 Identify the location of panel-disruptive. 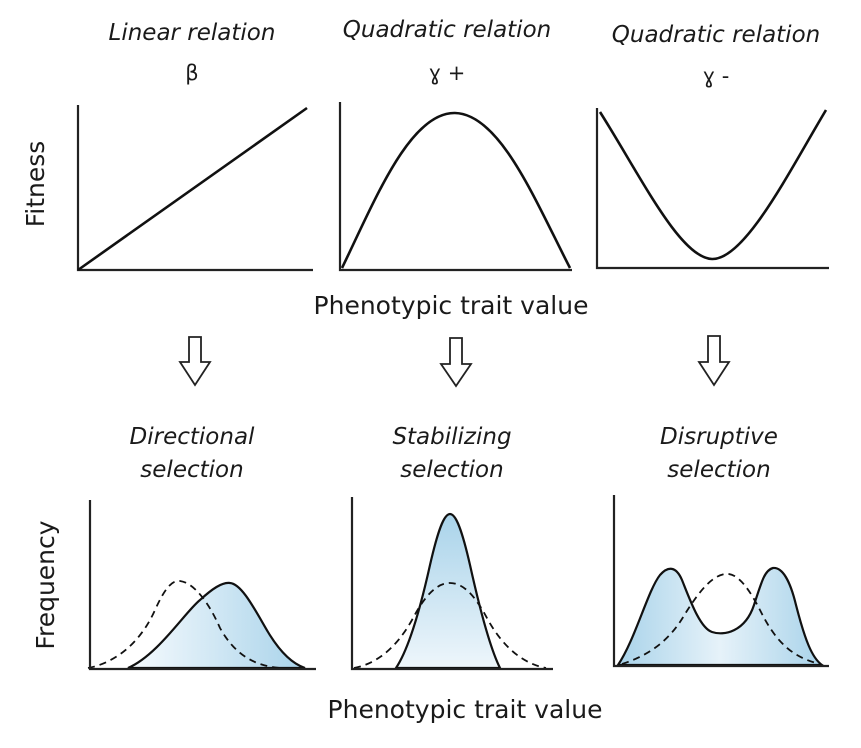
(720, 581).